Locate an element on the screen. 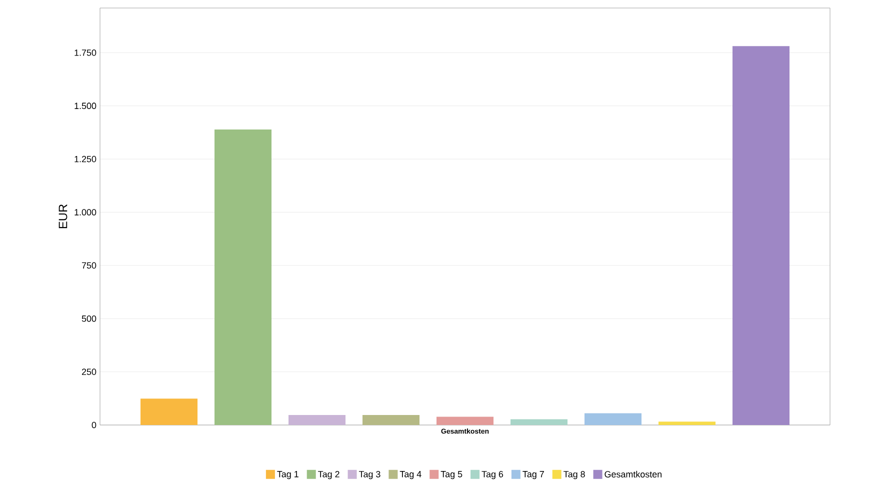 The image size is (875, 502). y-tick-label: 1.250 is located at coordinates (85, 159).